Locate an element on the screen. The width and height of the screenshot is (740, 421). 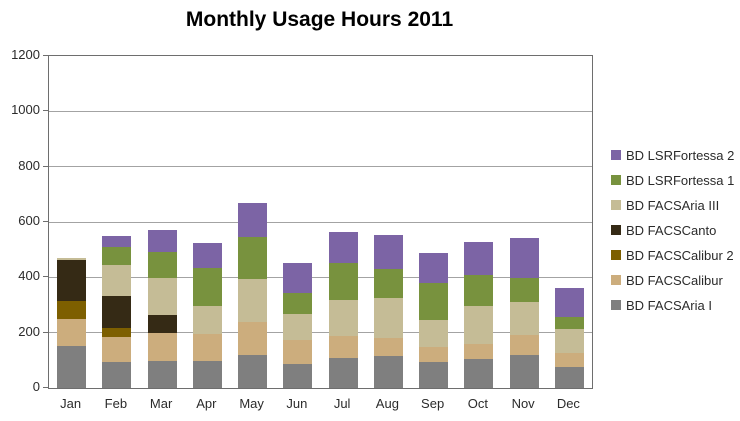
bar-jul is located at coordinates (343, 222).